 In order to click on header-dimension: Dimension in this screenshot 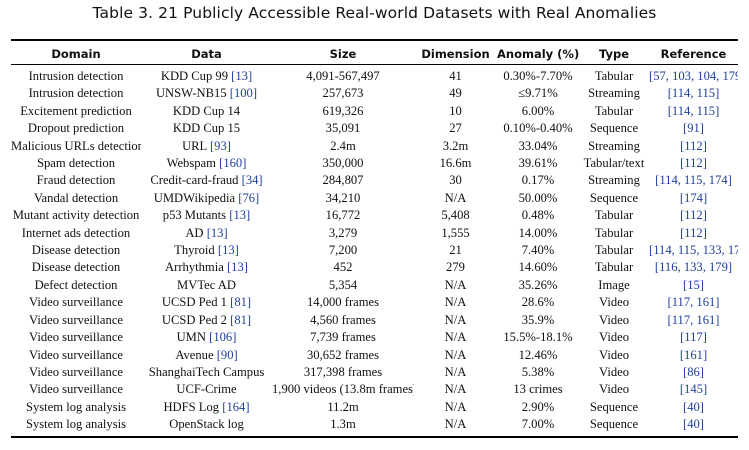, I will do `click(455, 54)`.